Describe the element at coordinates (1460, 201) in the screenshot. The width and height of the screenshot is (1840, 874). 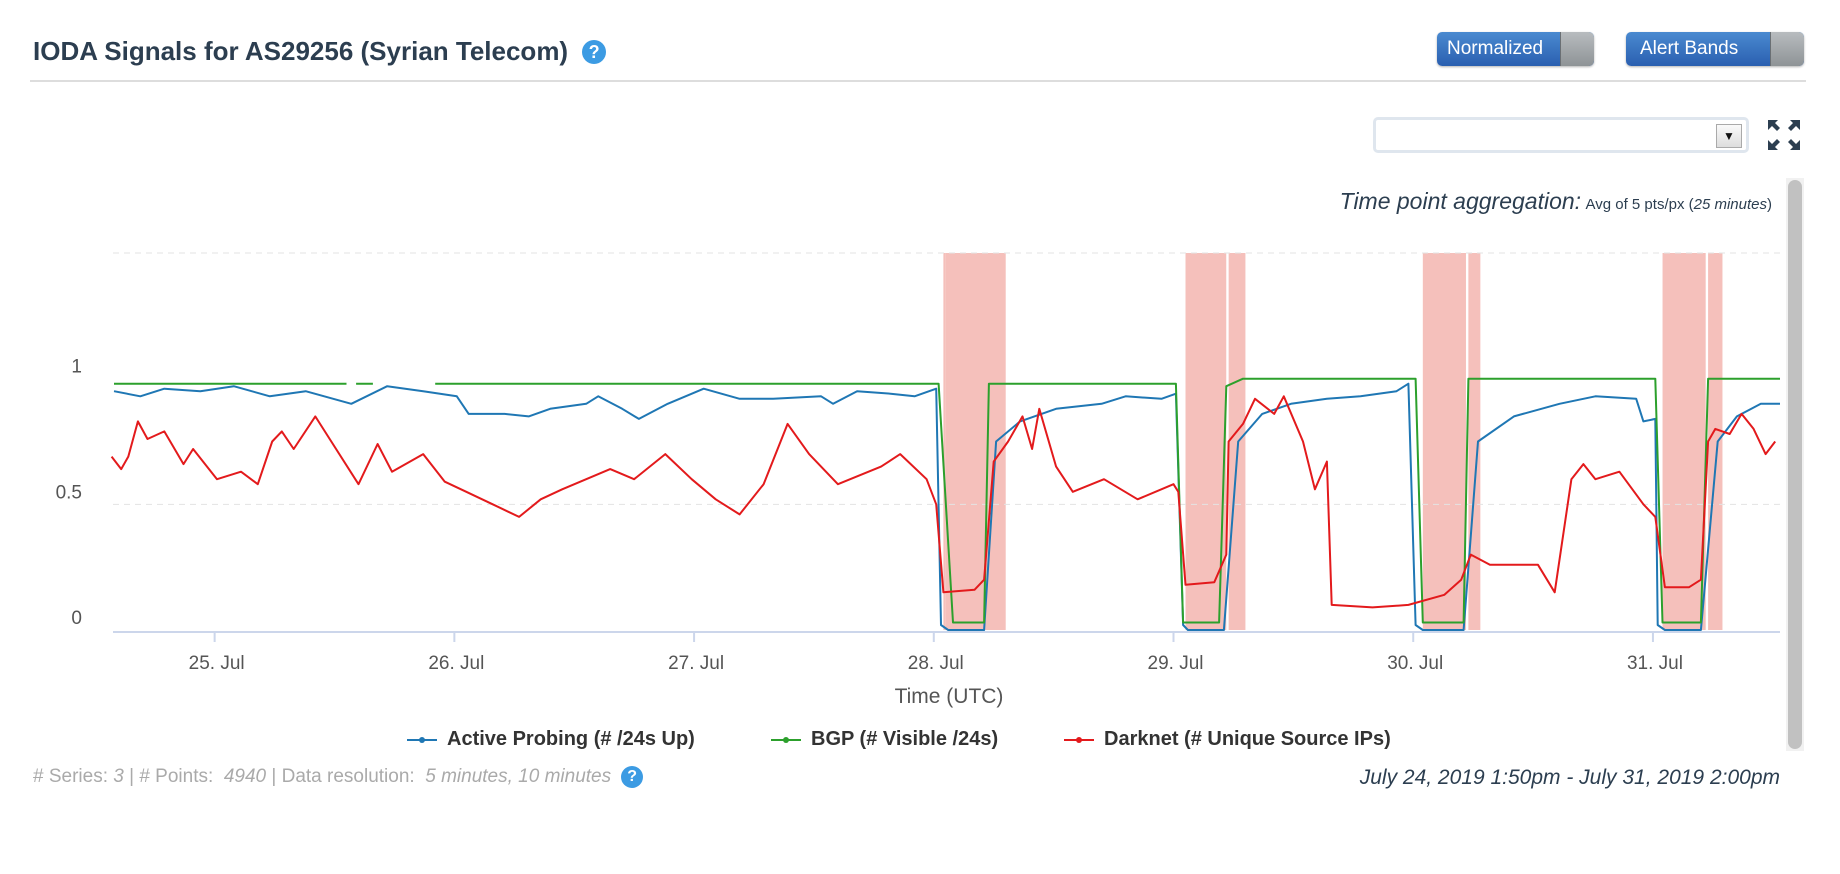
I see `aggregation-label: Time point aggregation:` at that location.